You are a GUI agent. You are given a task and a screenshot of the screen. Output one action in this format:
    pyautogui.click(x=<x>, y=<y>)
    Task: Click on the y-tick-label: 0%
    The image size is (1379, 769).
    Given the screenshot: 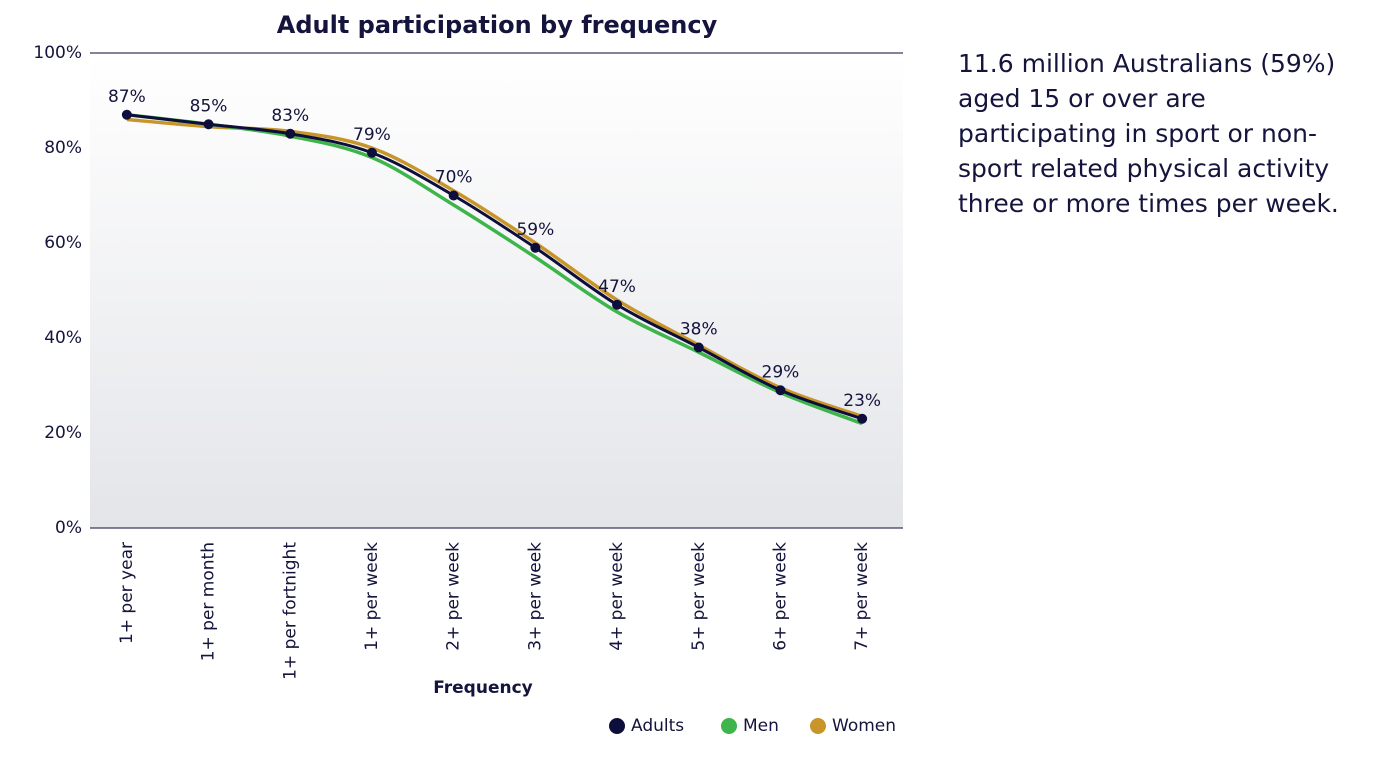 What is the action you would take?
    pyautogui.click(x=68, y=528)
    